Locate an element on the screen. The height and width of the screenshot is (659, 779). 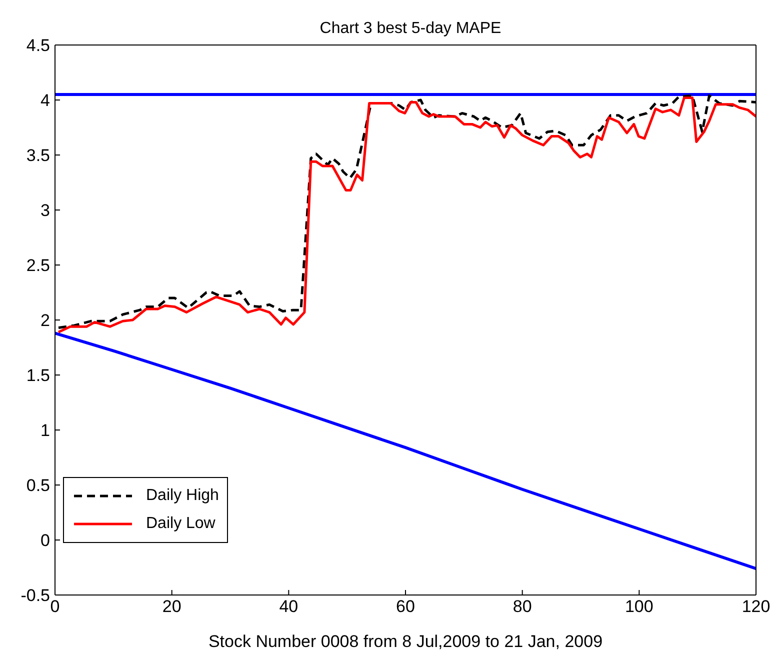
y-tick-label: 4 is located at coordinates (45, 100).